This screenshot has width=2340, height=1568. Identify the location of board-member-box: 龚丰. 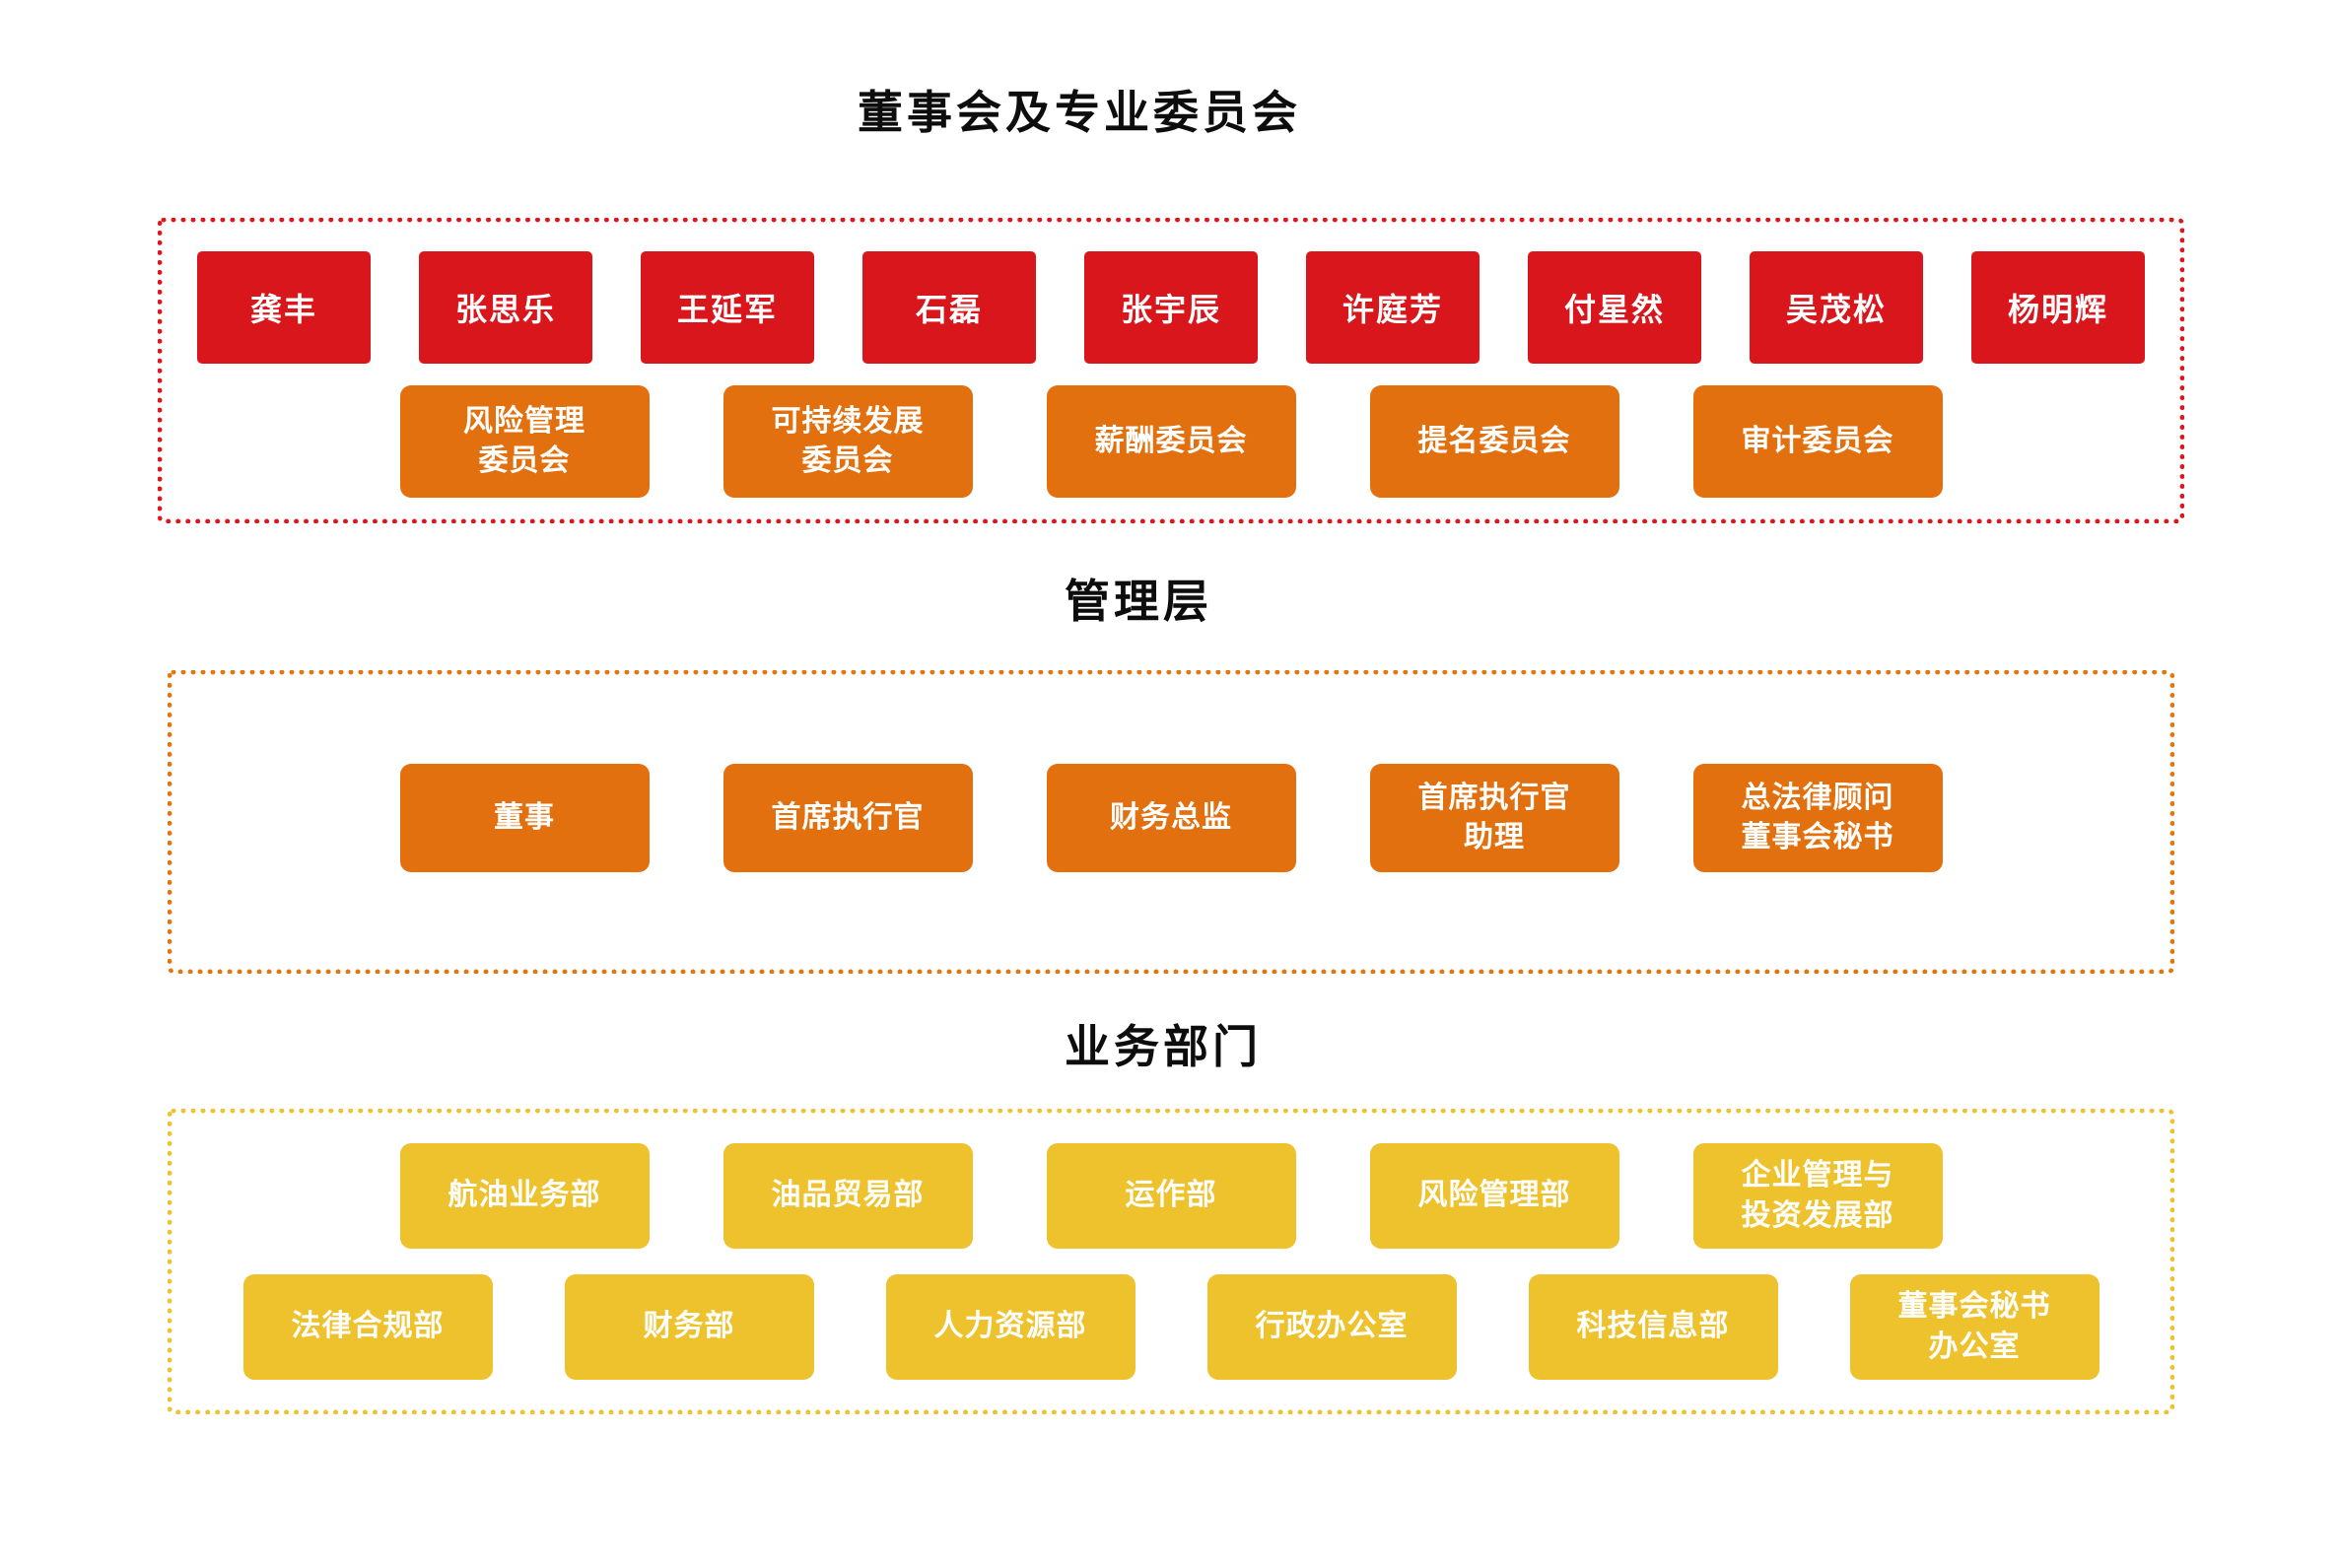
(284, 307).